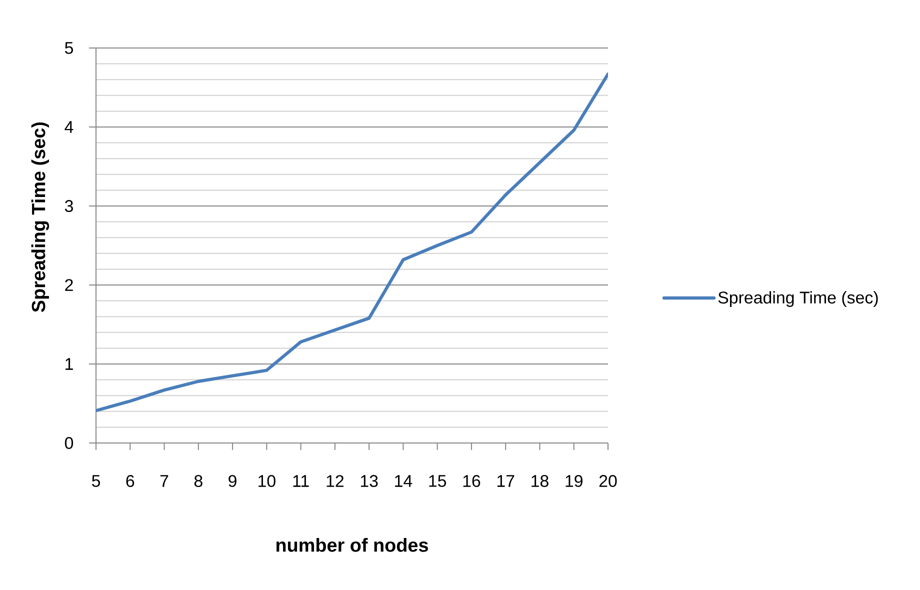 This screenshot has width=920, height=590. I want to click on x-tick-label: 11, so click(301, 481).